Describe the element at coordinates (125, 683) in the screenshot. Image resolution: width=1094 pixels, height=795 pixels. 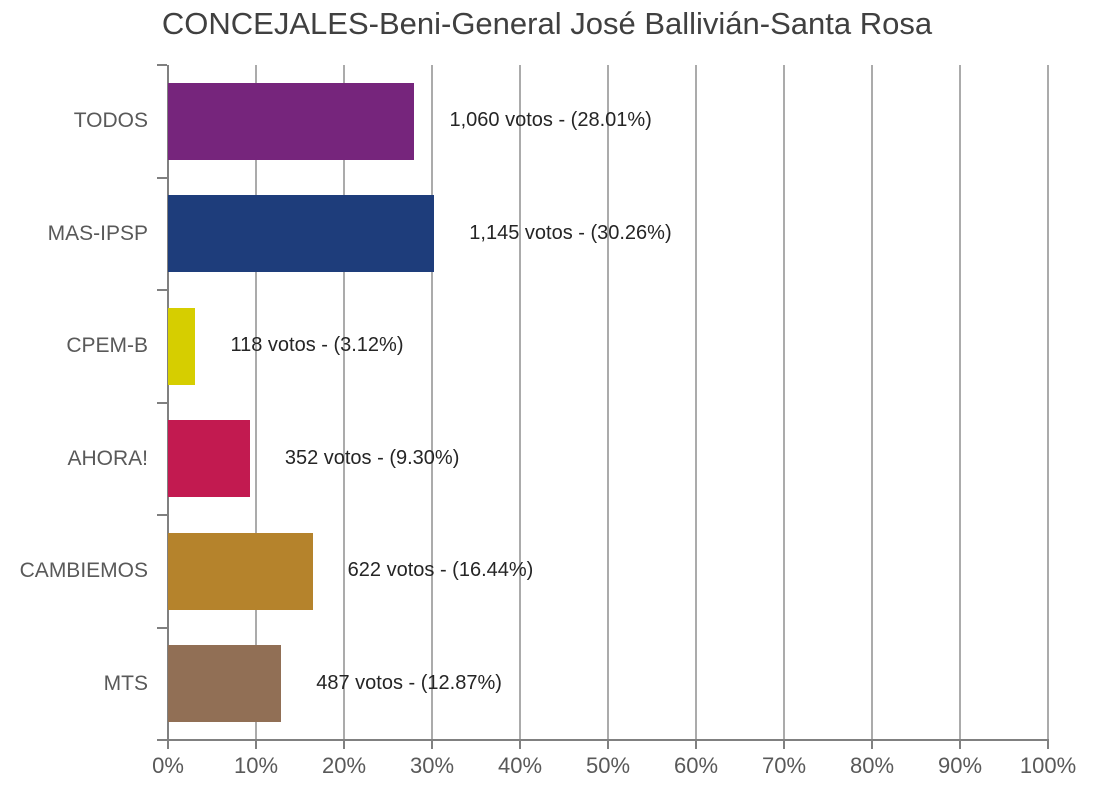
I see `category-label: MTS` at that location.